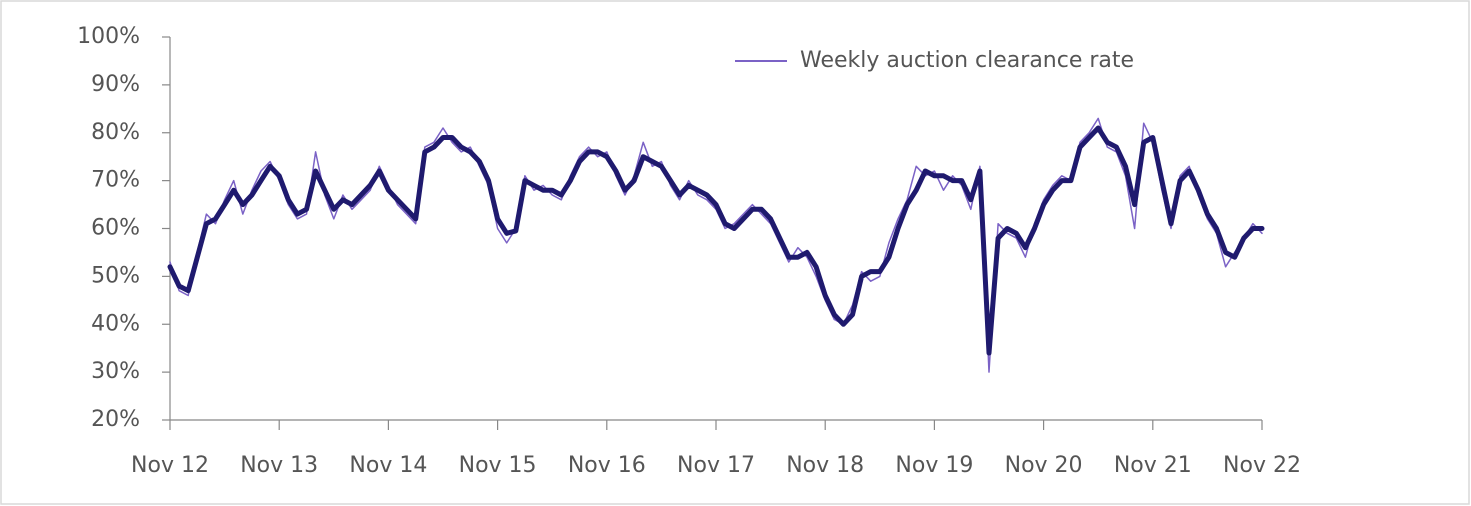 This screenshot has height=506, width=1471. What do you see at coordinates (1153, 465) in the screenshot?
I see `x-tick-label: Nov 21` at bounding box center [1153, 465].